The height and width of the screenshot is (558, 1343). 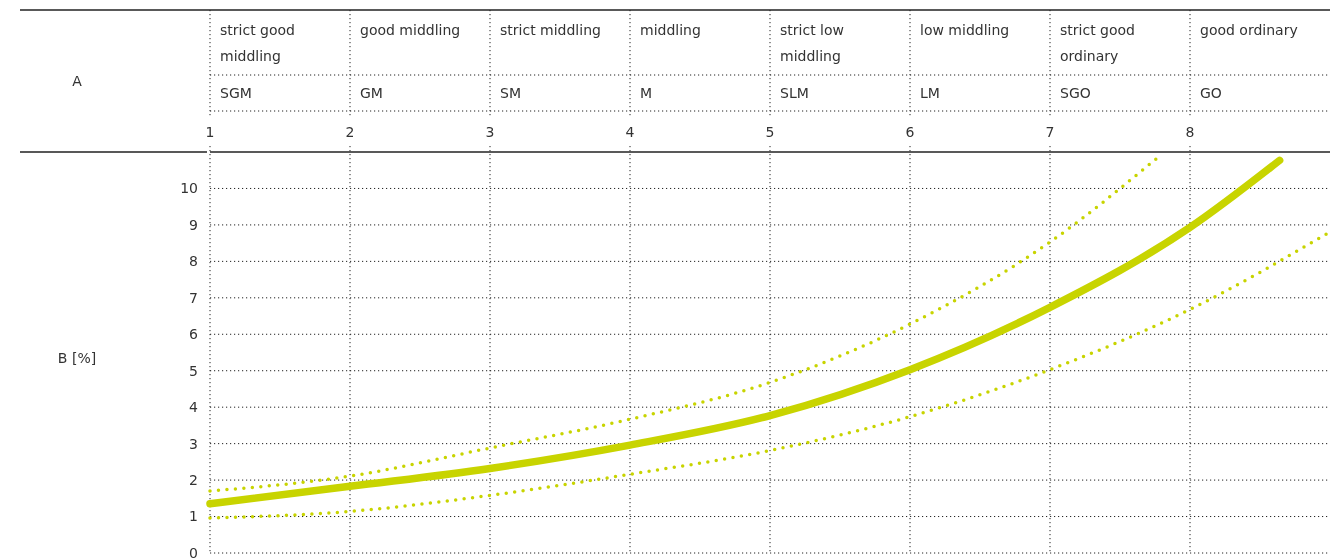 I want to click on x-tick-label: 7, so click(x=1050, y=132).